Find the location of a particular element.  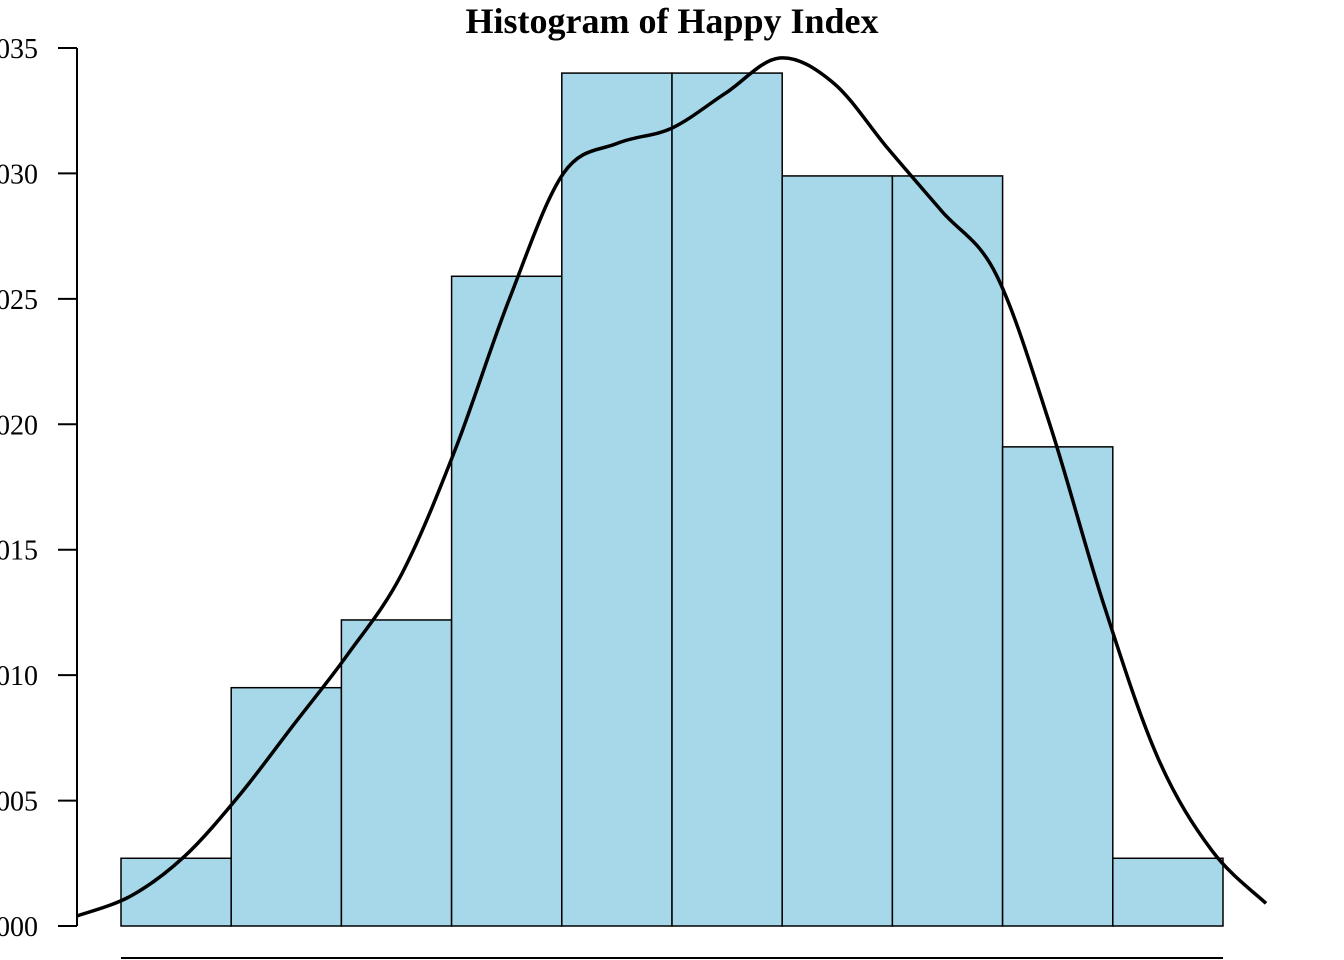

y-tick-label: 010 is located at coordinates (19, 676).